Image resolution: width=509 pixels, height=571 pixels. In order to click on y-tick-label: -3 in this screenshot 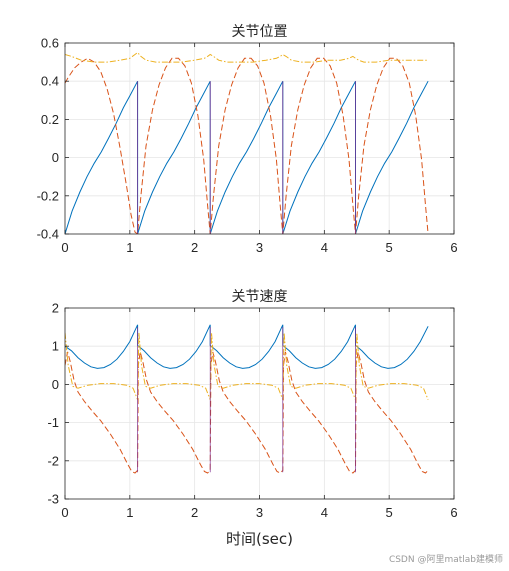, I will do `click(53, 499)`.